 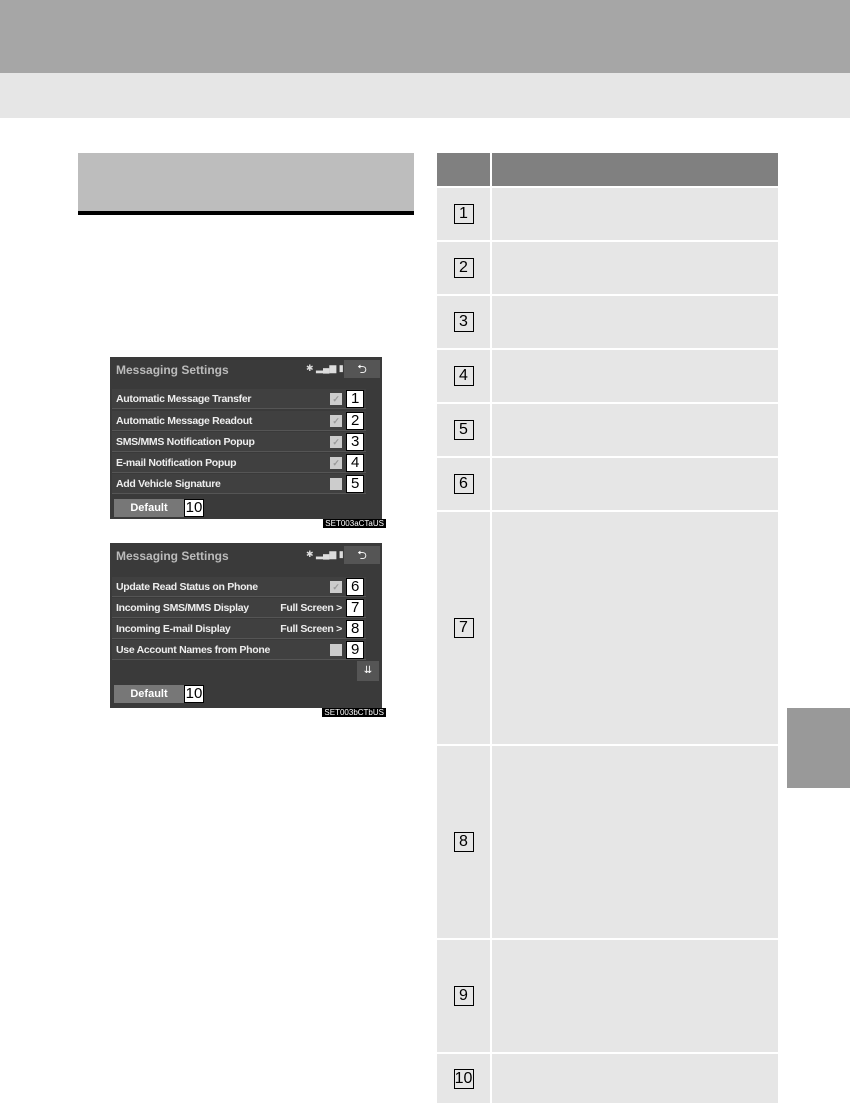 I want to click on setting-row: Incoming E-mail Display Full Screen > 8, so click(x=239, y=629).